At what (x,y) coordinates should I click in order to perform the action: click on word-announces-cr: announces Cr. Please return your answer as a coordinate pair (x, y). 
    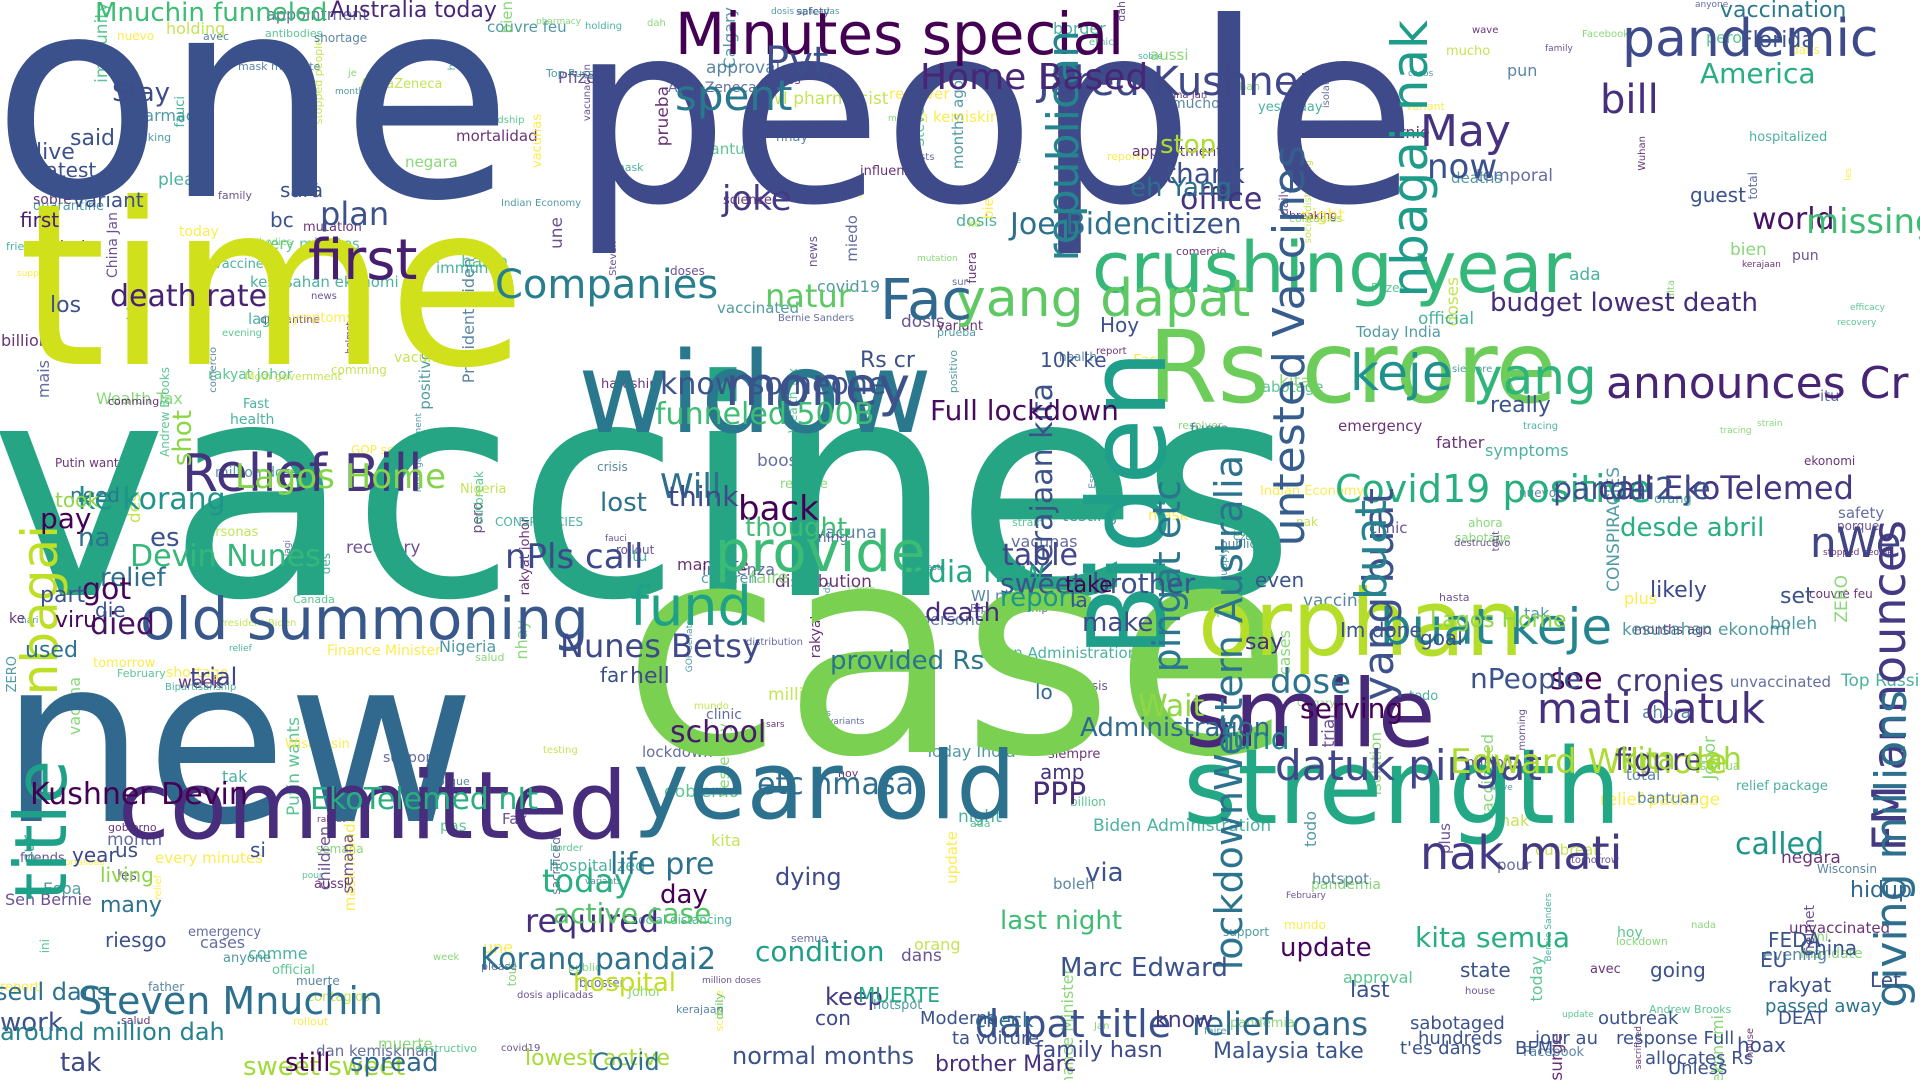
    Looking at the image, I should click on (1757, 383).